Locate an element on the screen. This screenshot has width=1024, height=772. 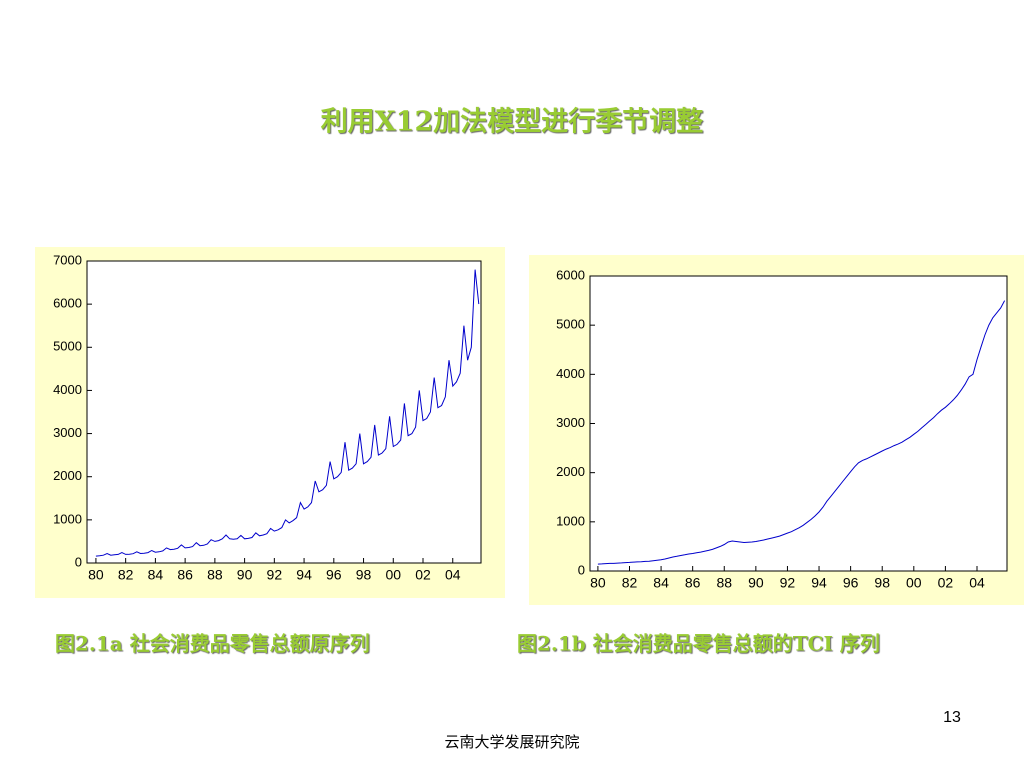
footer: 云南大学发展研究院 is located at coordinates (511, 742).